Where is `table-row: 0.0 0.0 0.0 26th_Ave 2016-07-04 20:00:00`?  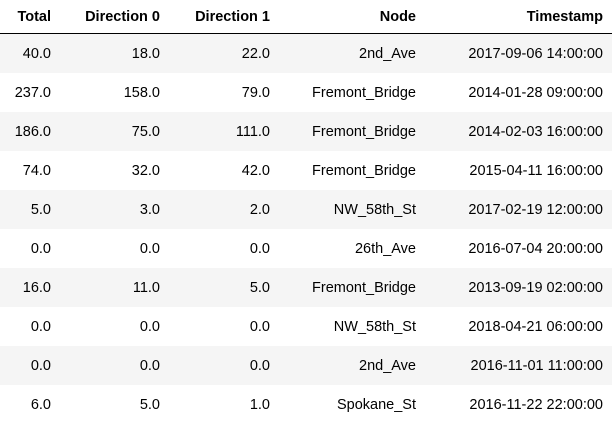
table-row: 0.0 0.0 0.0 26th_Ave 2016-07-04 20:00:00 is located at coordinates (306, 248).